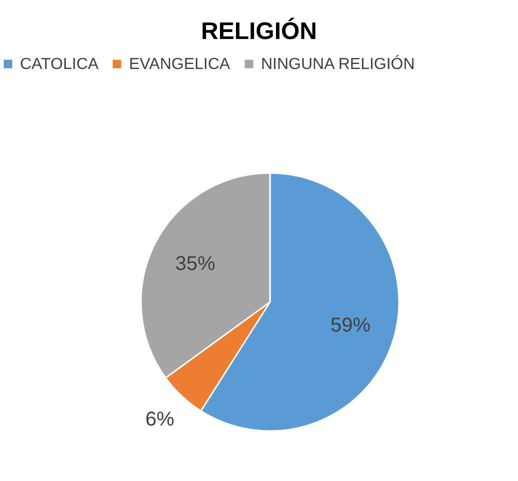  Describe the element at coordinates (179, 64) in the screenshot. I see `legend-label: EVANGELICA` at that location.